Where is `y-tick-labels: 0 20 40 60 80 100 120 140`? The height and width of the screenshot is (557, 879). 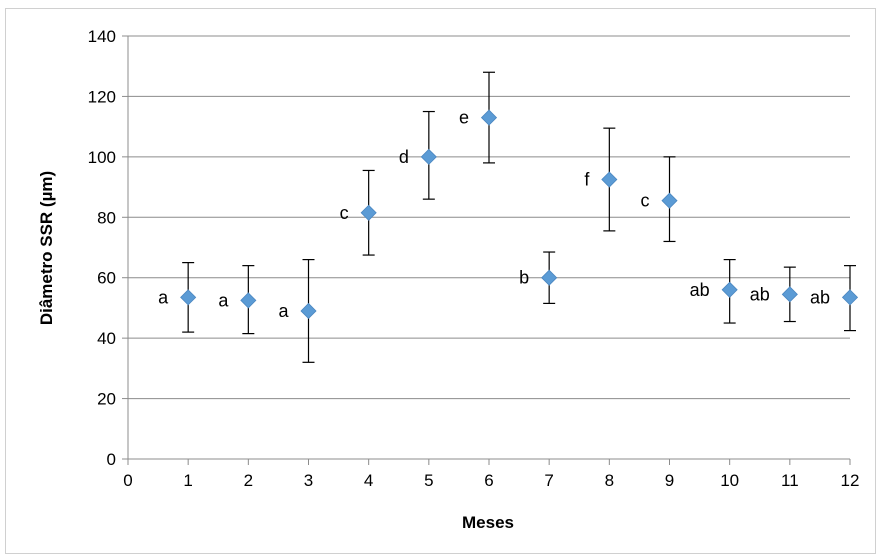
y-tick-labels: 0 20 40 60 80 100 120 140 is located at coordinates (102, 248).